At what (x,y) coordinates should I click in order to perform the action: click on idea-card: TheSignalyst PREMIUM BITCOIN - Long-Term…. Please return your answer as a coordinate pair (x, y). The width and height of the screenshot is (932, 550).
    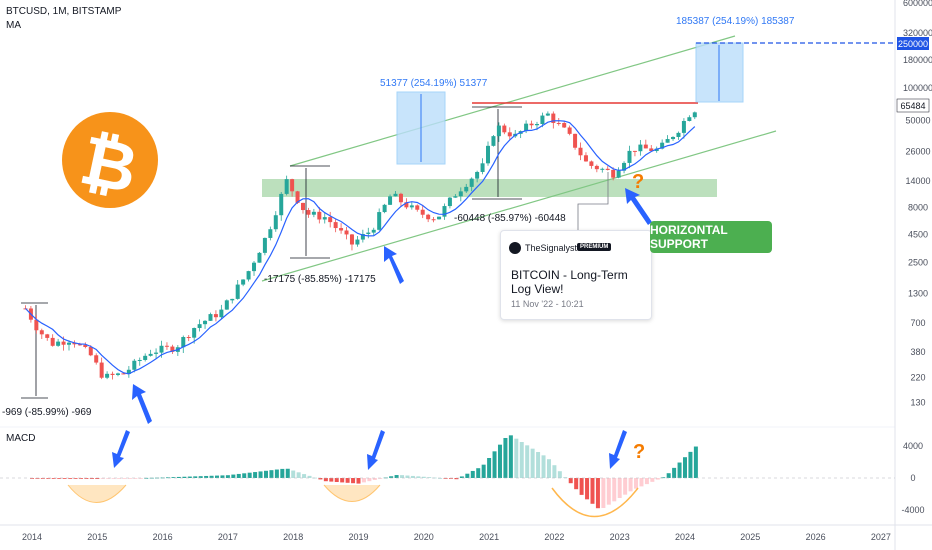
    Looking at the image, I should click on (576, 275).